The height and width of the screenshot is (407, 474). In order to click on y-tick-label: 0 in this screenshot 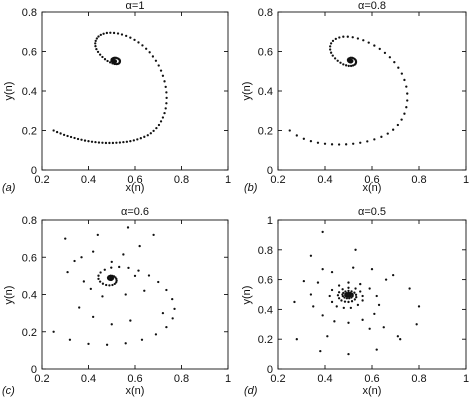, I will do `click(34, 370)`.